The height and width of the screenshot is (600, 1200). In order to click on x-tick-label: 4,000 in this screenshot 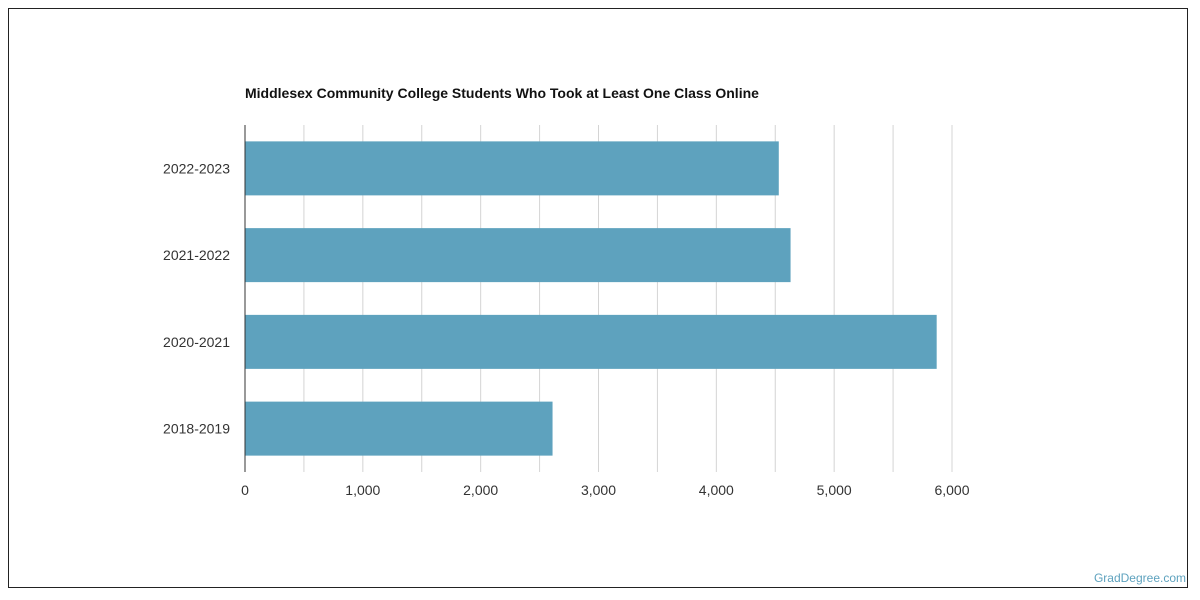, I will do `click(716, 490)`.